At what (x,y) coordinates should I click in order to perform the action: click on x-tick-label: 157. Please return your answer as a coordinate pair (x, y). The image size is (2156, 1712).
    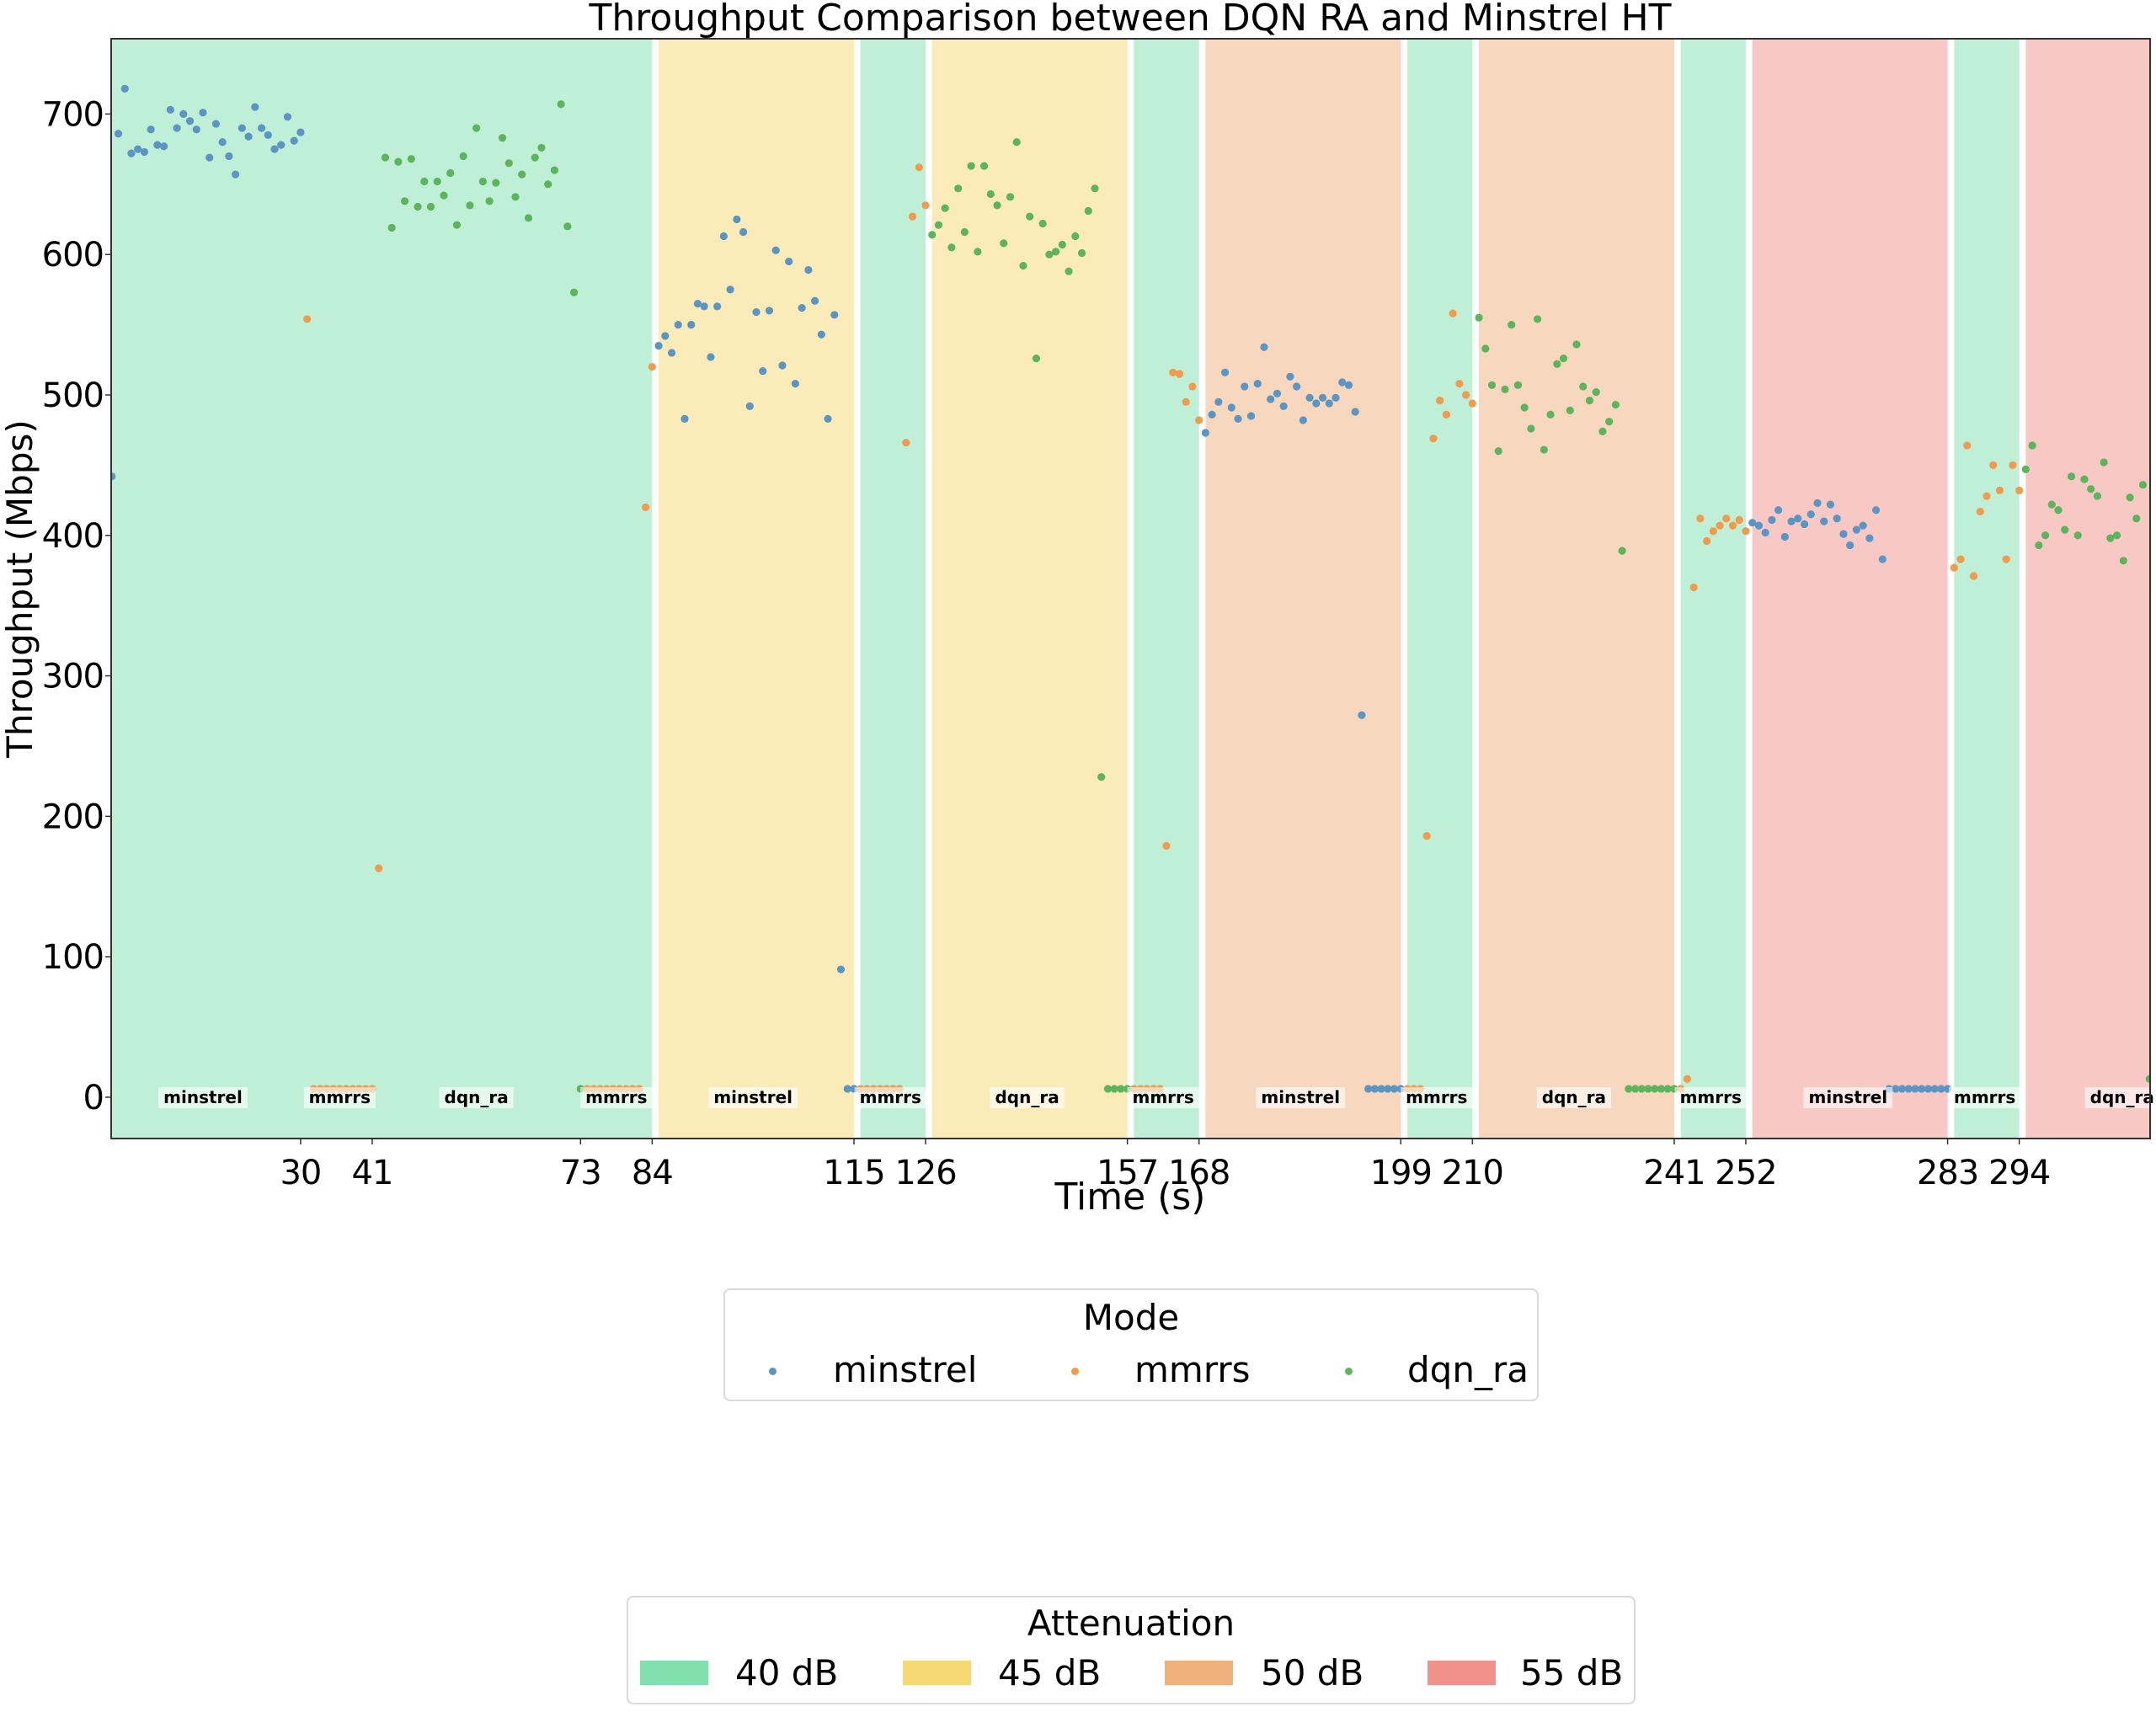
    Looking at the image, I should click on (1127, 1173).